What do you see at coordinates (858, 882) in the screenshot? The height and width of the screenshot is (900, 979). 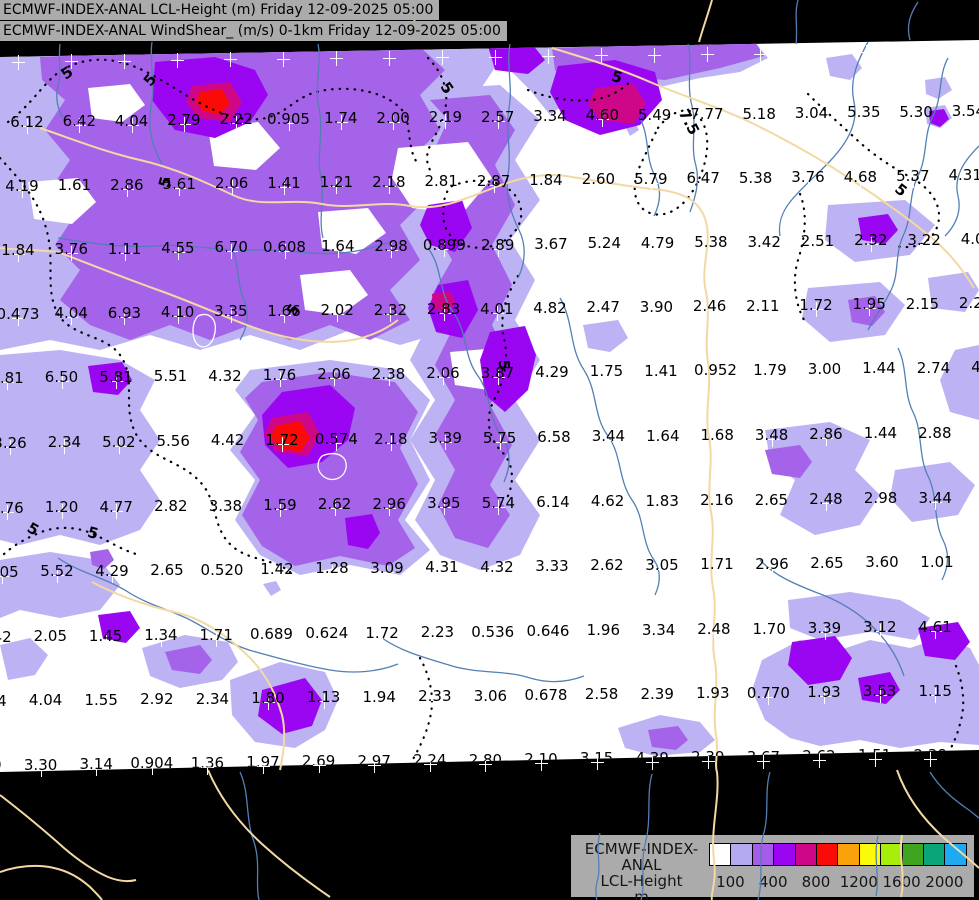 I see `legend-tick-label: 1200` at bounding box center [858, 882].